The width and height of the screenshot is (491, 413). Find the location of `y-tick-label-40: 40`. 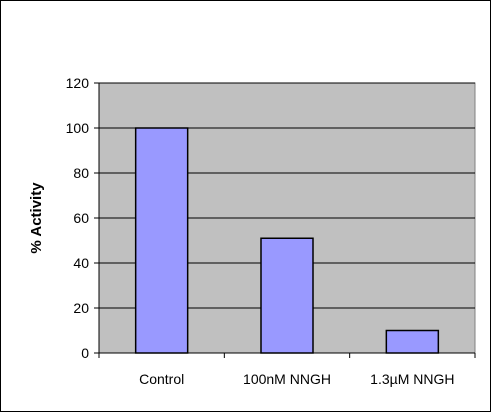

y-tick-label-40: 40 is located at coordinates (81, 263).